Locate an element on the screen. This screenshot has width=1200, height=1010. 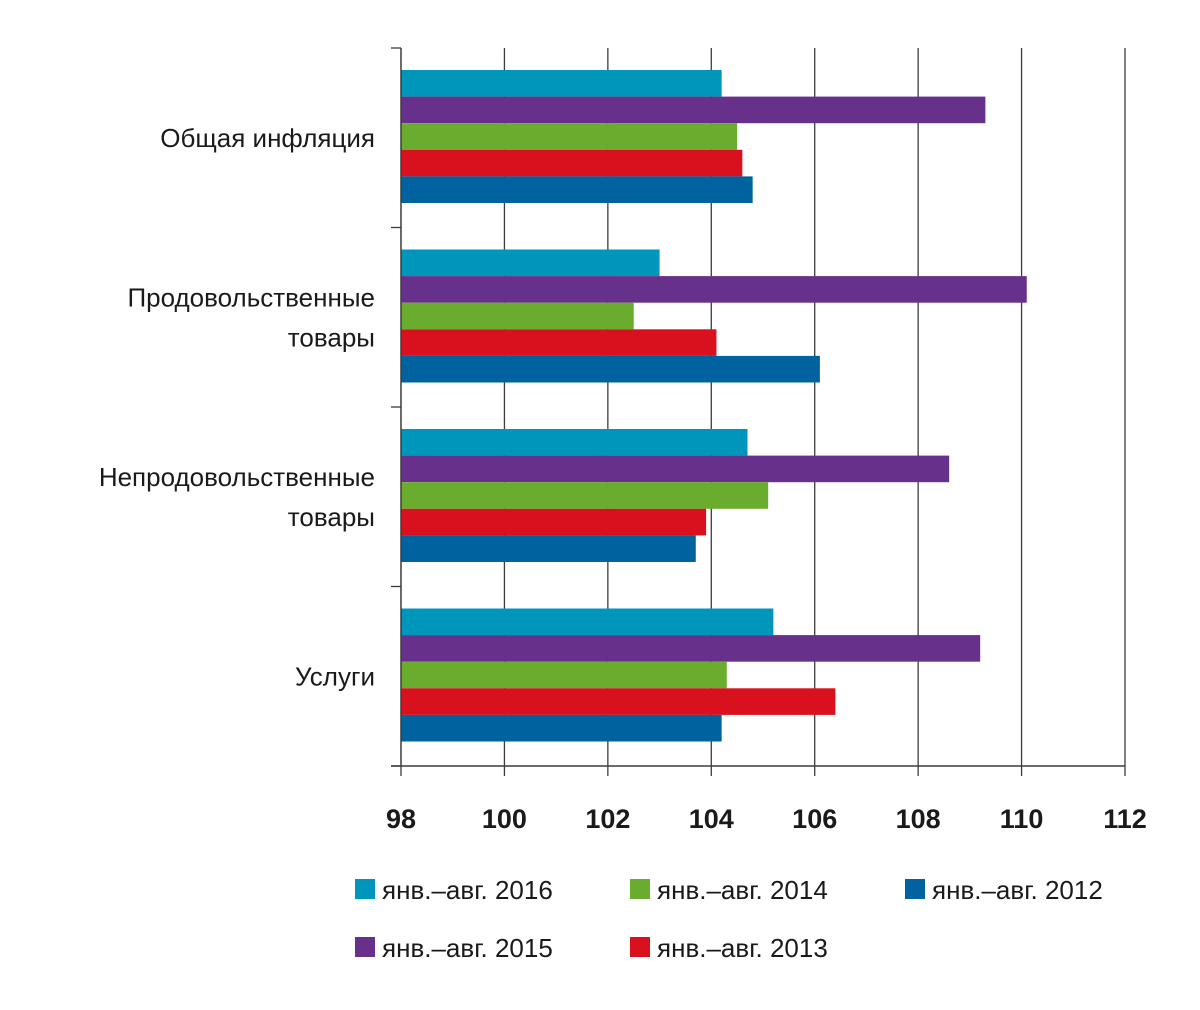
bar-4-2014 is located at coordinates (564, 675).